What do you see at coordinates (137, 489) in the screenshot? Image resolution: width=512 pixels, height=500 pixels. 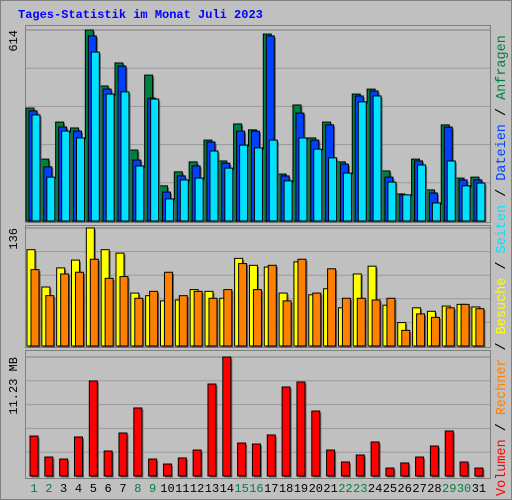 I see `x-tick-label: 8` at bounding box center [137, 489].